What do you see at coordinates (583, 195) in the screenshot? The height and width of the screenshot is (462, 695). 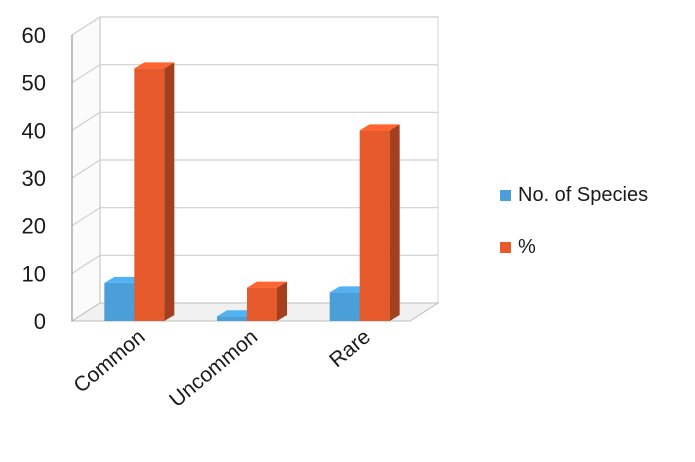 I see `legend-label: No. of Species` at bounding box center [583, 195].